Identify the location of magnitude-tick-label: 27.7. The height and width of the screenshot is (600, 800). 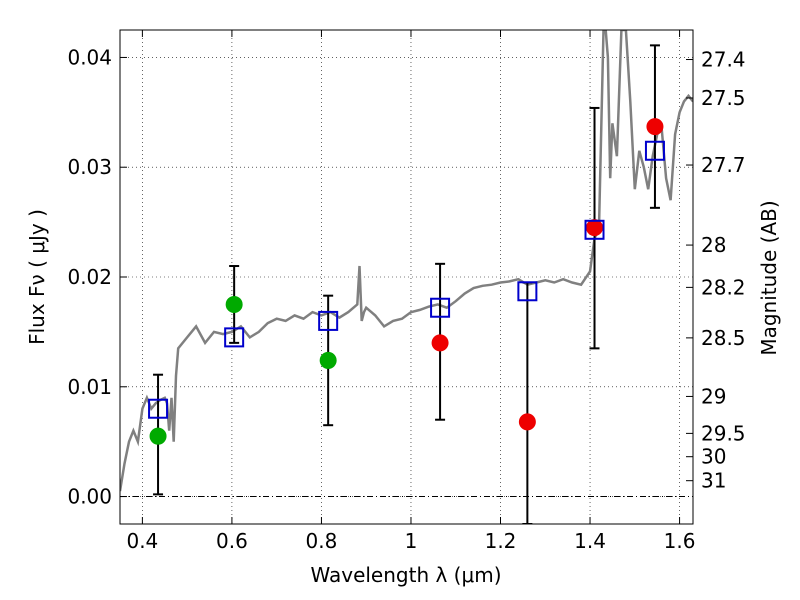
(723, 165).